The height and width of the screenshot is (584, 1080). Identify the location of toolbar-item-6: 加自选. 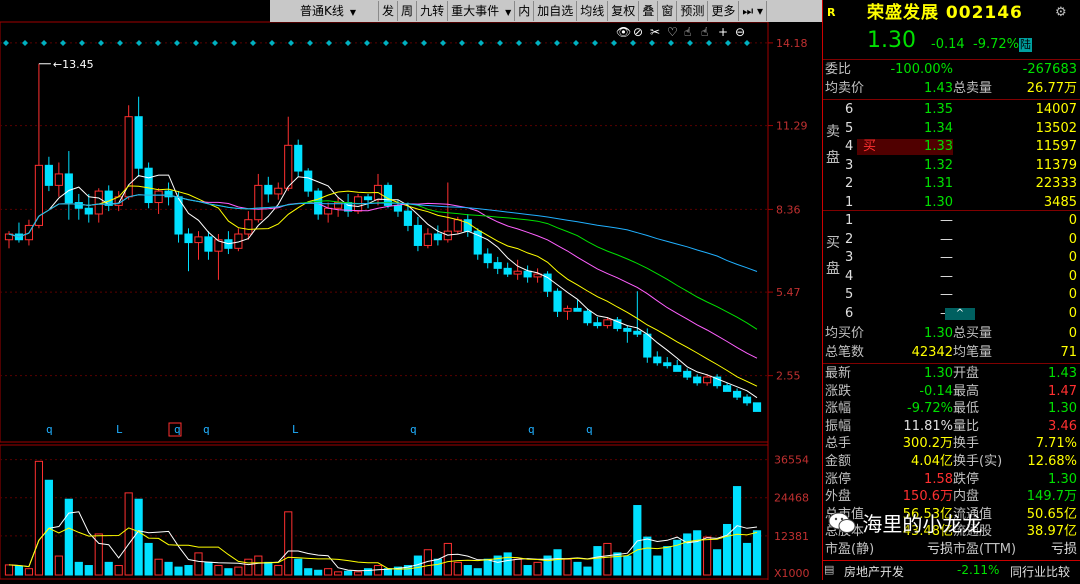
(556, 11).